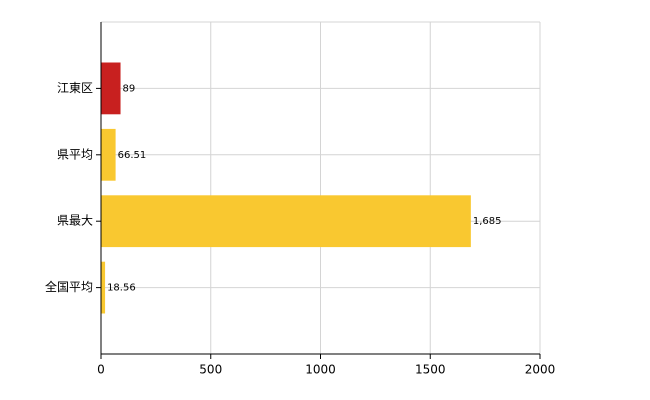  I want to click on data-label: 18.56, so click(121, 288).